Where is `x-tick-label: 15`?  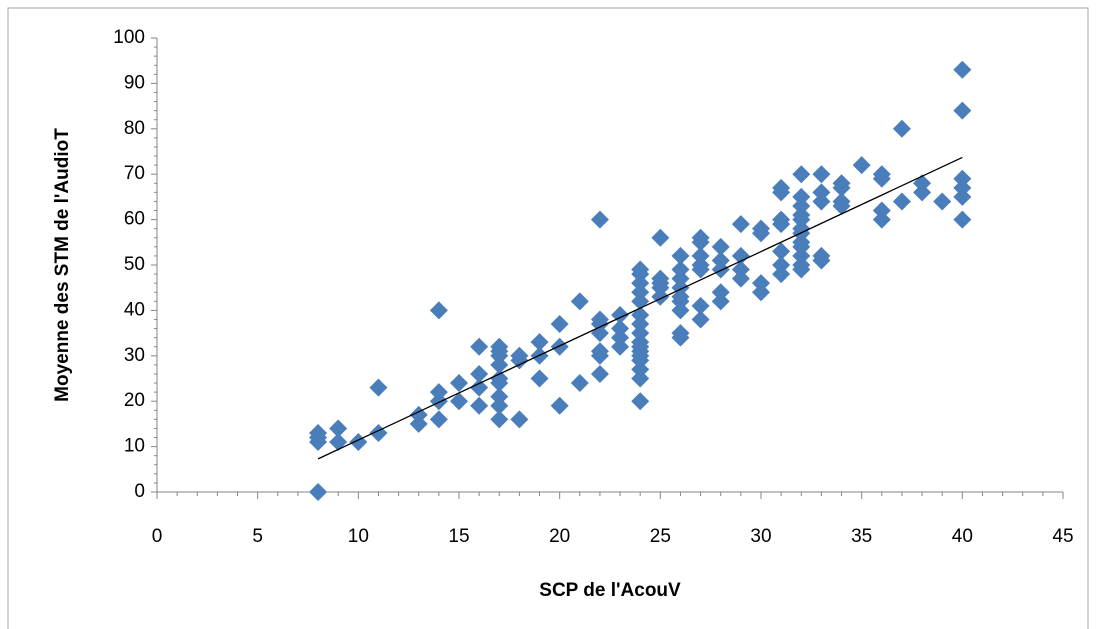 x-tick-label: 15 is located at coordinates (458, 536).